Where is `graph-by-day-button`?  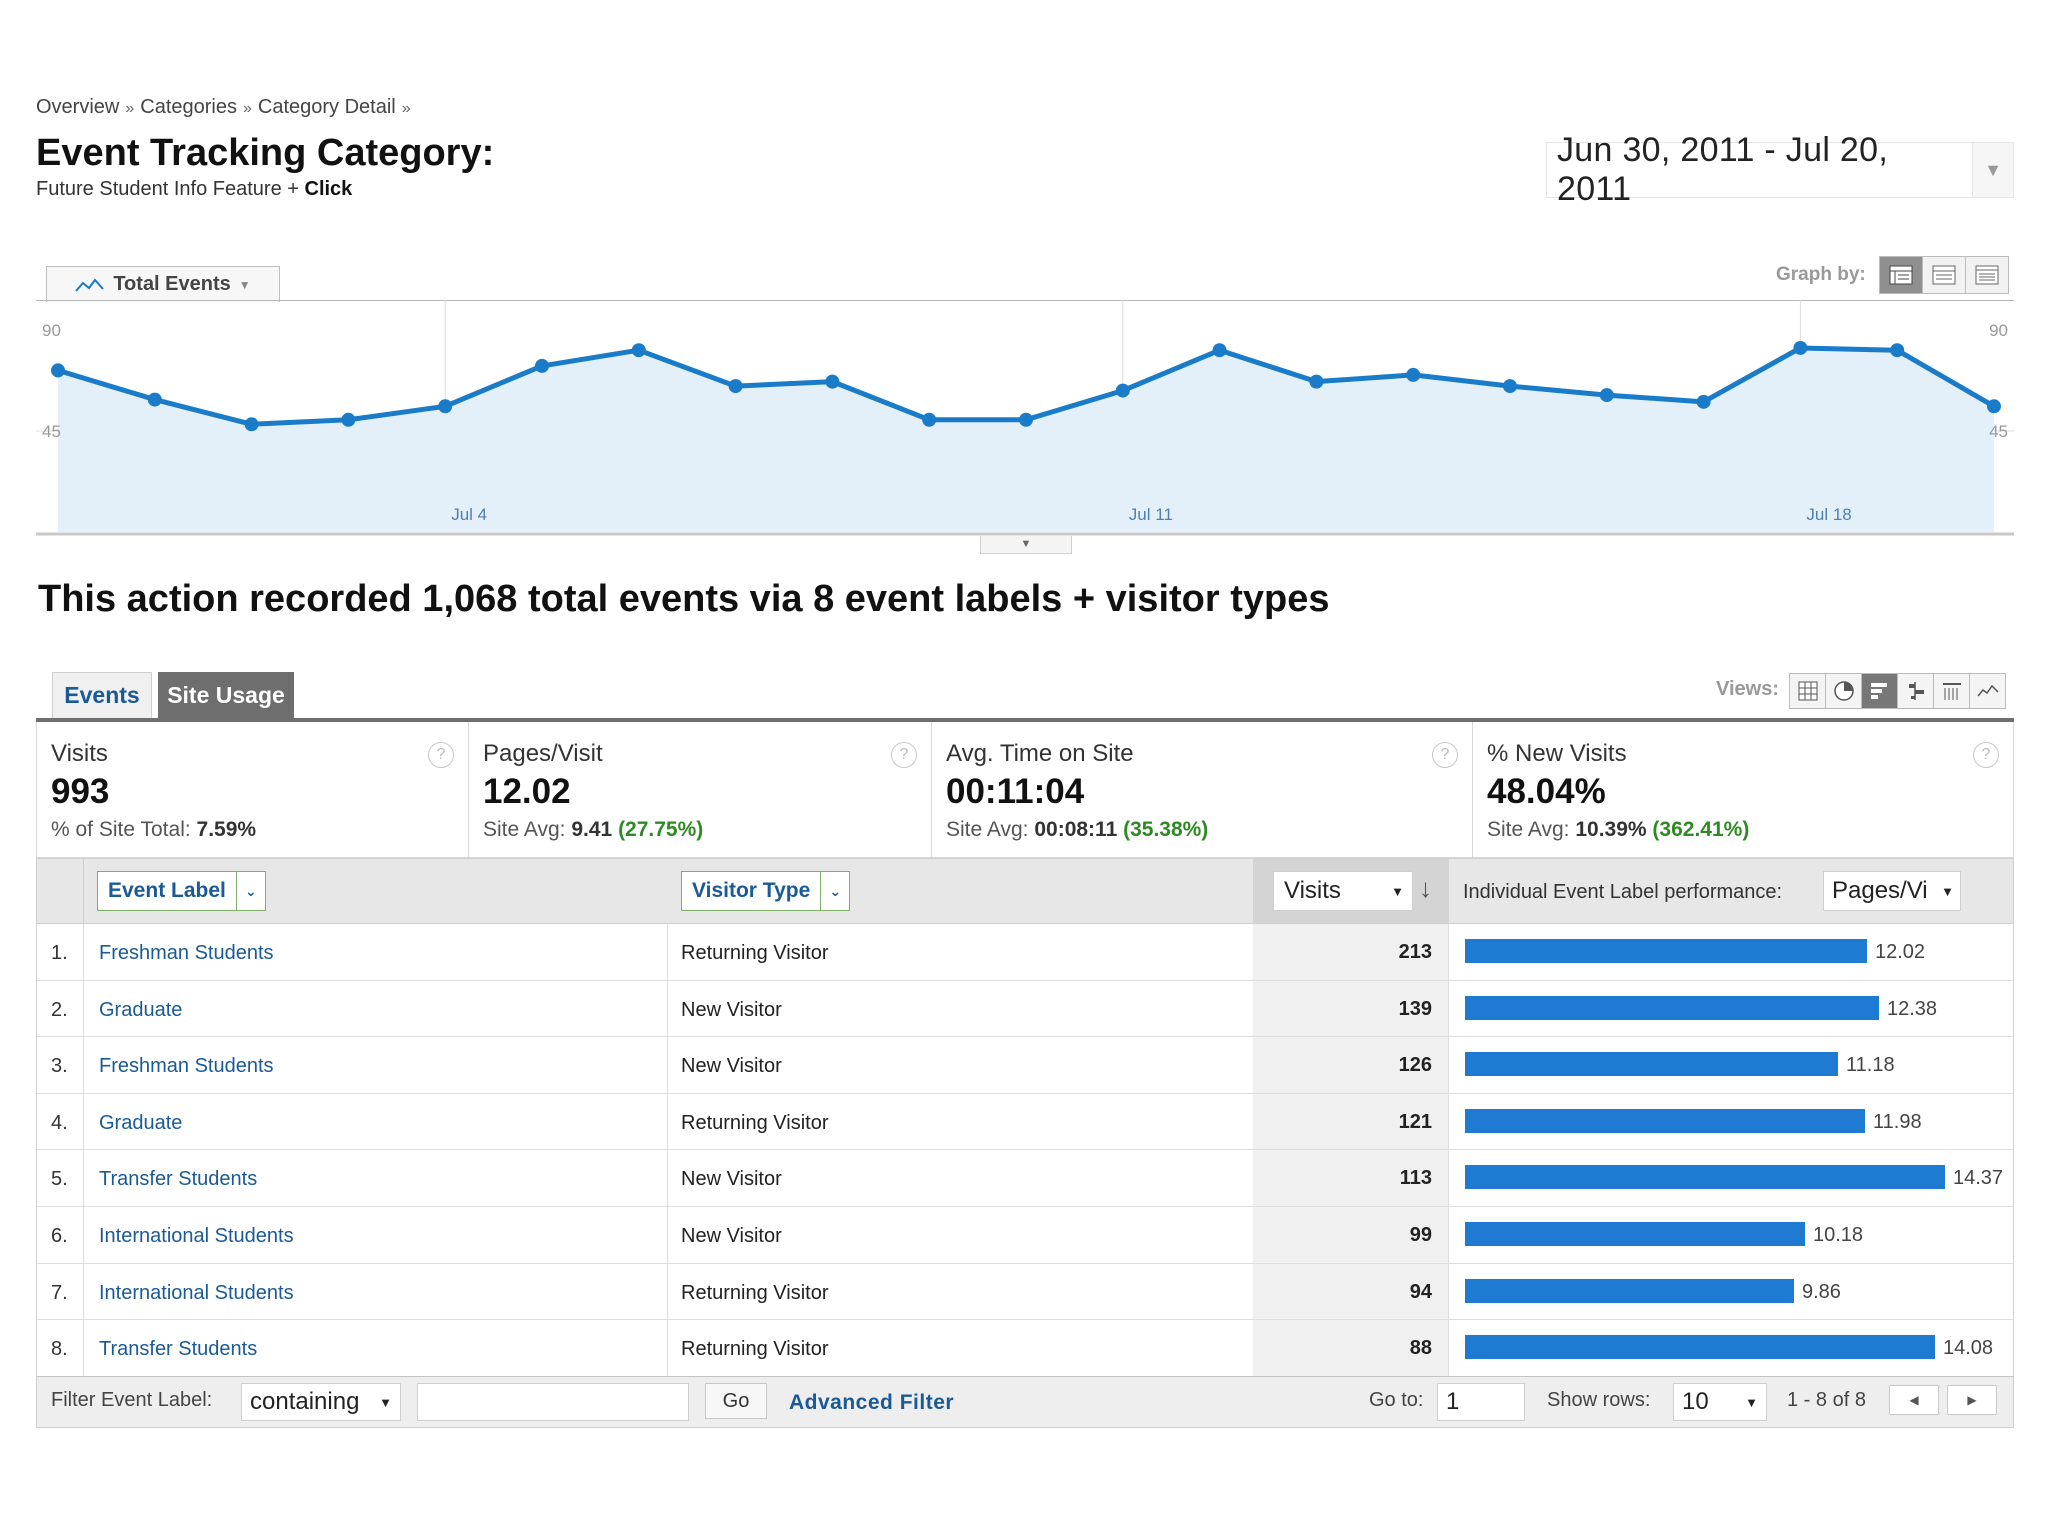
graph-by-day-button is located at coordinates (1901, 275).